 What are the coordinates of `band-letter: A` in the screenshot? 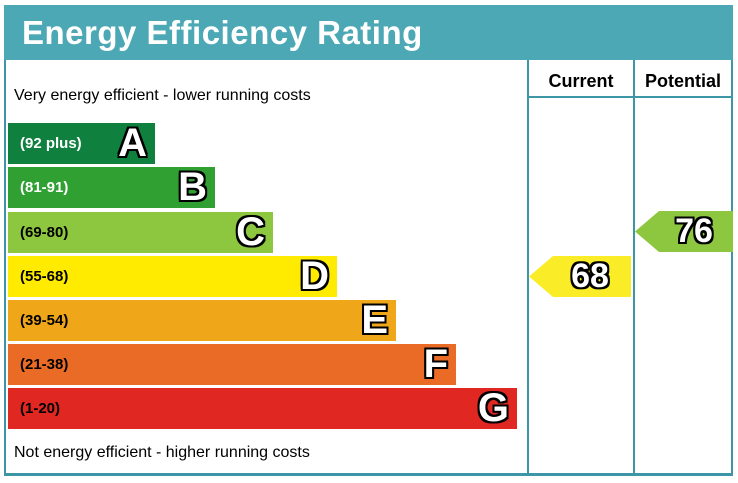 It's located at (132, 143).